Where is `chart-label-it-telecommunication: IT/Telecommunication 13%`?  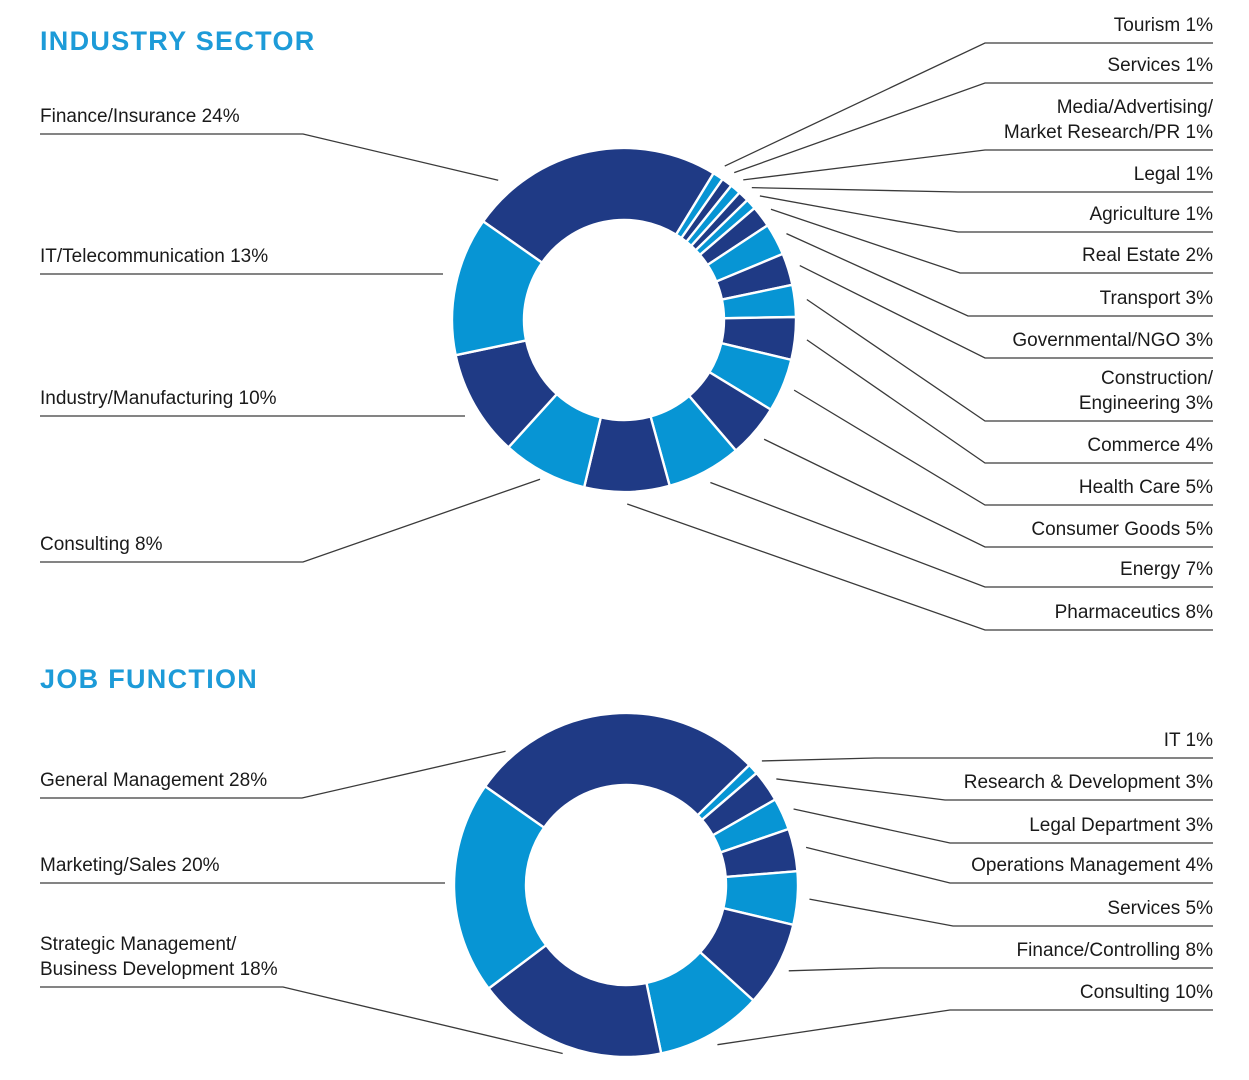
chart-label-it-telecommunication: IT/Telecommunication 13% is located at coordinates (154, 256).